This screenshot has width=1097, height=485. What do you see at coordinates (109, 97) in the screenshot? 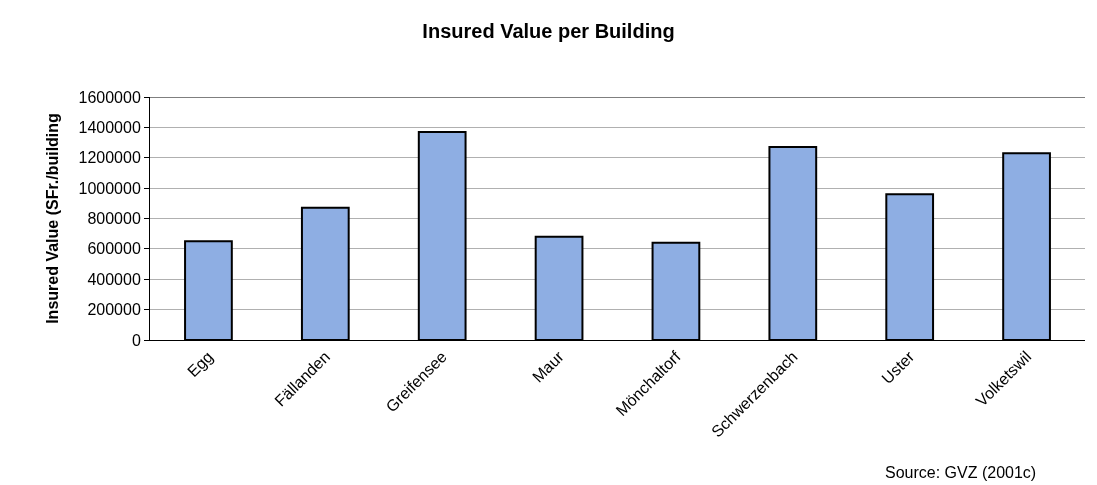
I see `y-tick-label: 1600000` at bounding box center [109, 97].